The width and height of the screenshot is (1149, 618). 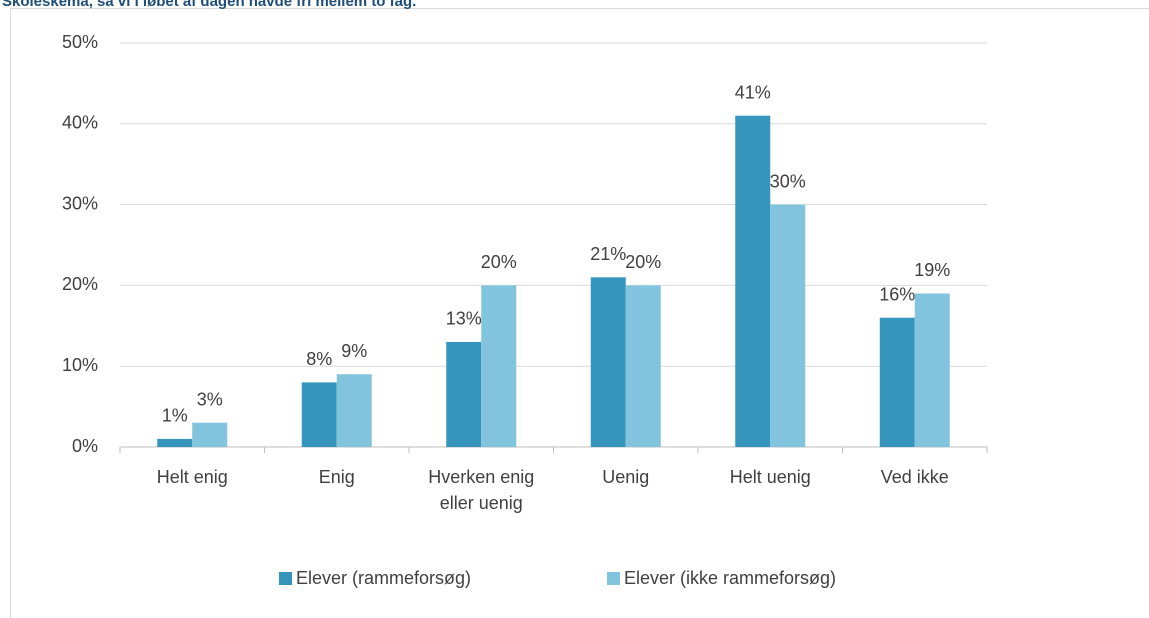 I want to click on x-tick-label: Uenig, so click(x=625, y=477).